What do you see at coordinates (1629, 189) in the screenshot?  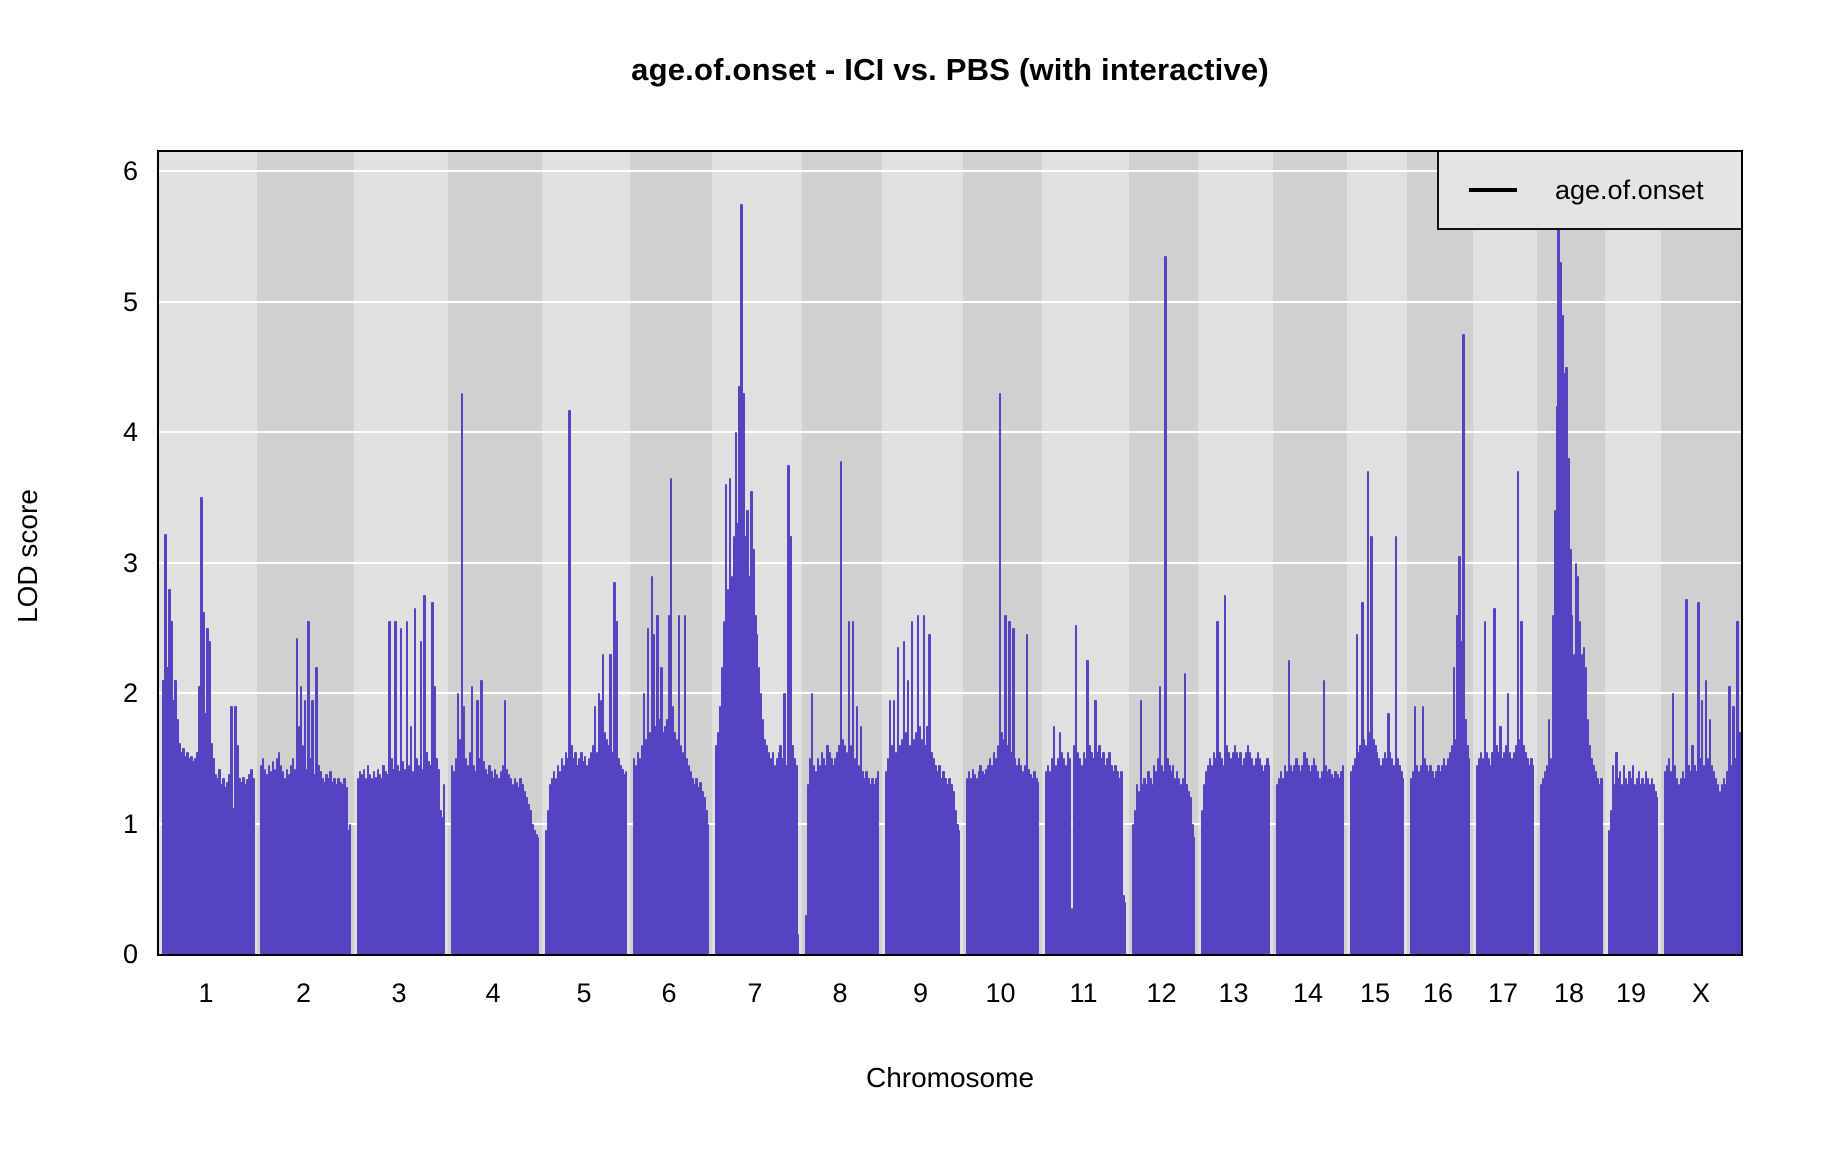 I see `legend-label: age.of.onset` at bounding box center [1629, 189].